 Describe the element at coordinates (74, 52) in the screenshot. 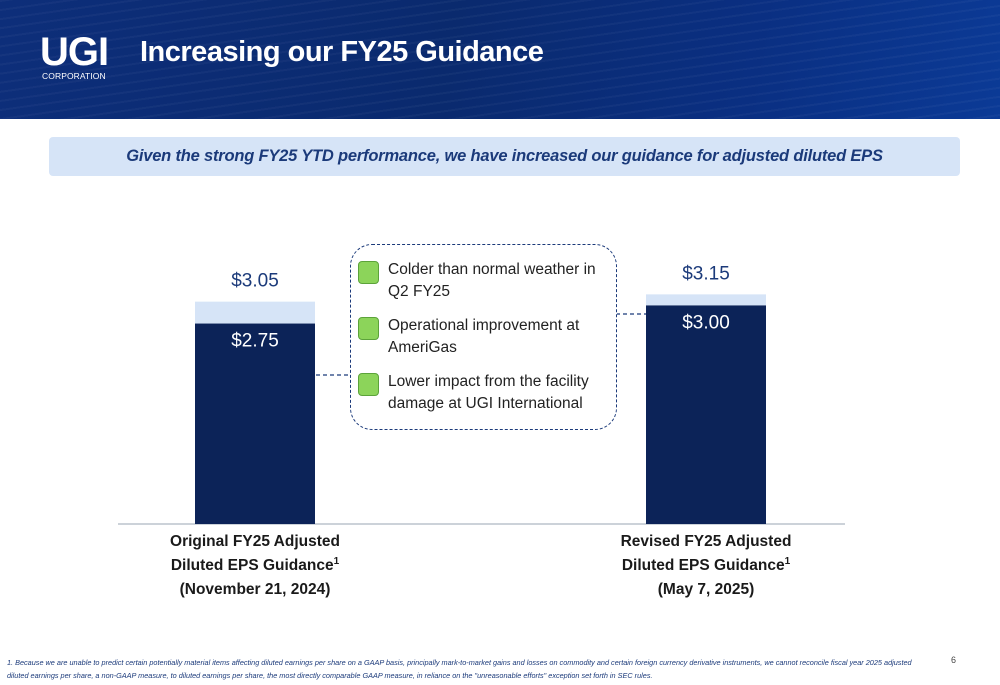

I see `logo-mark: UGI` at that location.